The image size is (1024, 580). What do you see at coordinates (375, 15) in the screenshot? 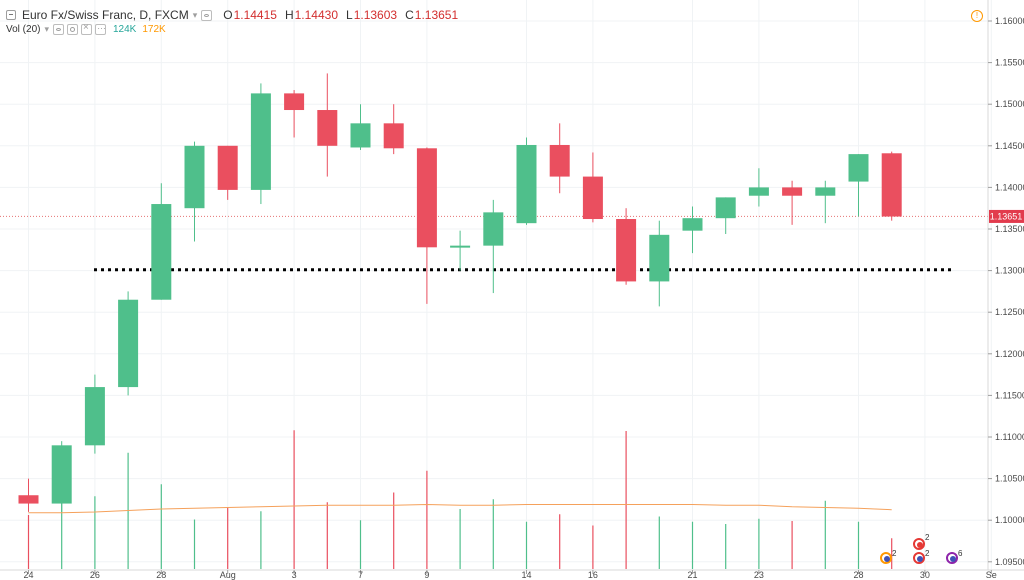
I see `low-value: 1.13603` at bounding box center [375, 15].